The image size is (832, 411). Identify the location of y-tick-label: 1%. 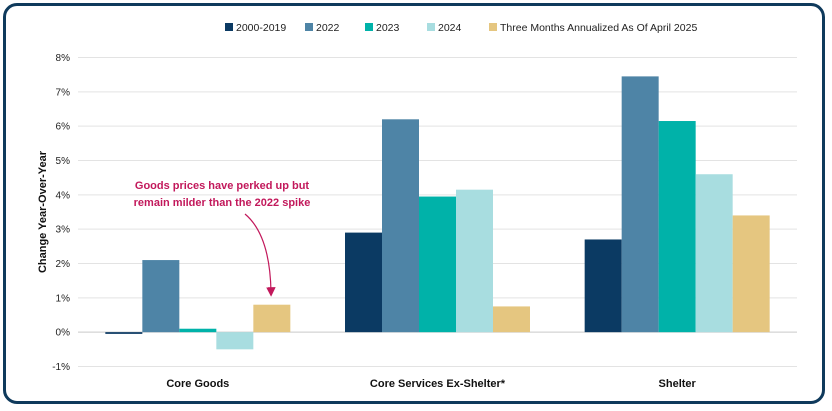
(63, 298).